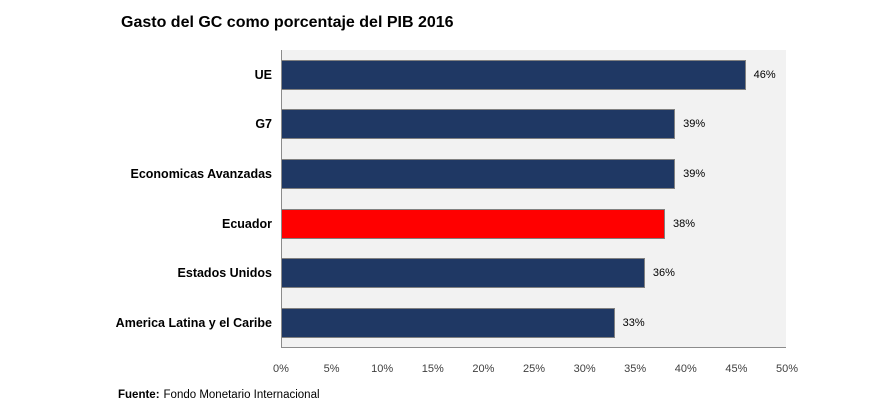 Image resolution: width=889 pixels, height=417 pixels. Describe the element at coordinates (736, 369) in the screenshot. I see `x-tick-label: 45%` at that location.